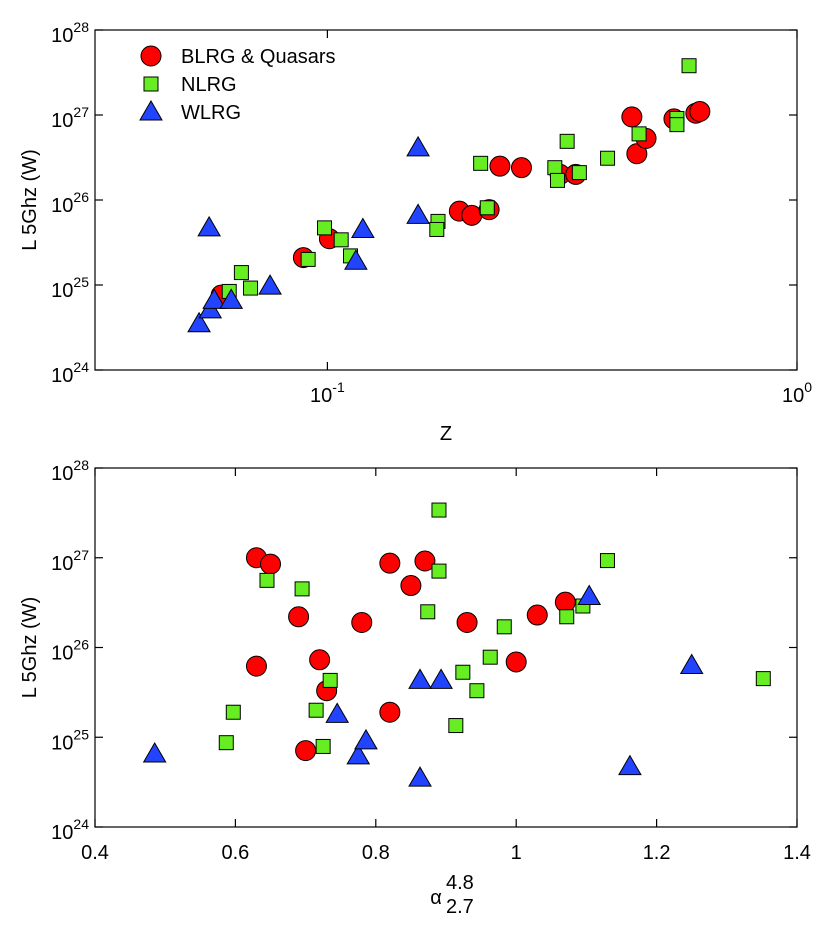  What do you see at coordinates (657, 853) in the screenshot?
I see `x-tick-label: 1.2` at bounding box center [657, 853].